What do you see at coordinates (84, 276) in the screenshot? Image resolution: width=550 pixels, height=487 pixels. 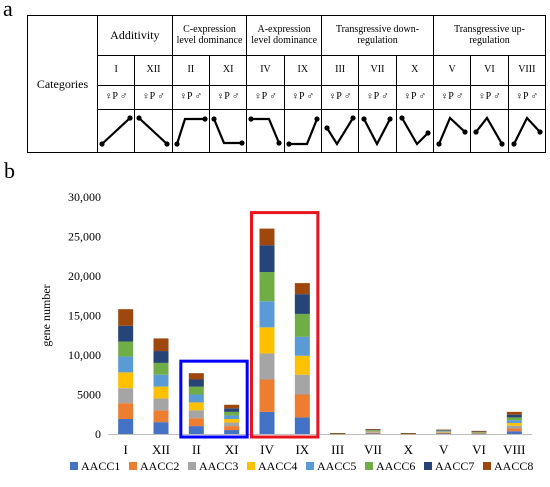 I see `y-tick-label: 20,000` at bounding box center [84, 276].